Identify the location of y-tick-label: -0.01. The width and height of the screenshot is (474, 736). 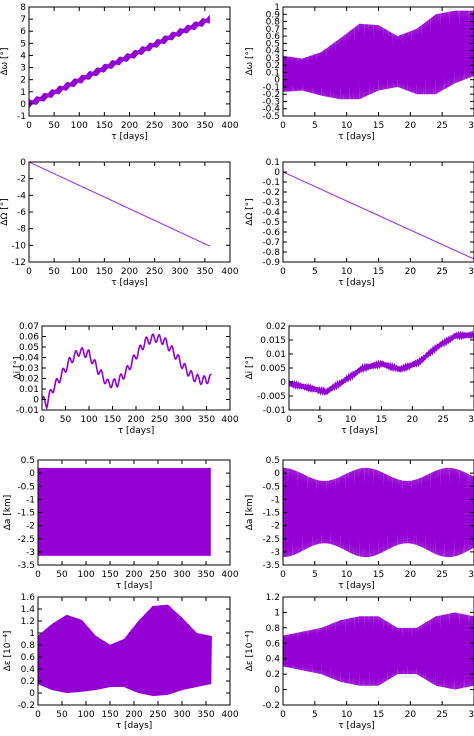
(27, 411).